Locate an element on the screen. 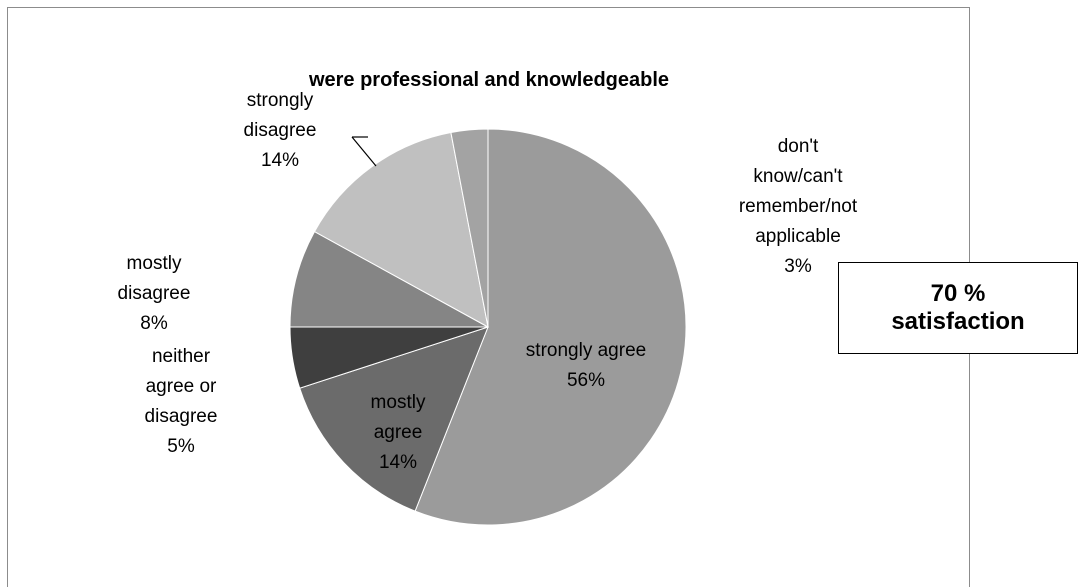 Image resolution: width=1089 pixels, height=587 pixels. chart-title: were professional and knowledgeable is located at coordinates (488, 80).